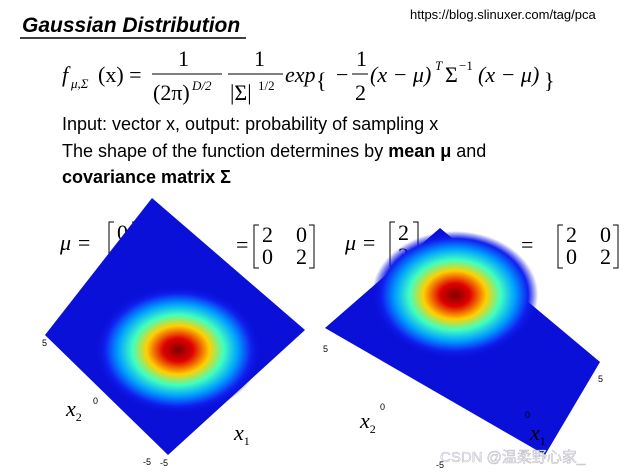  I want to click on formula-text: }, so click(549, 80).